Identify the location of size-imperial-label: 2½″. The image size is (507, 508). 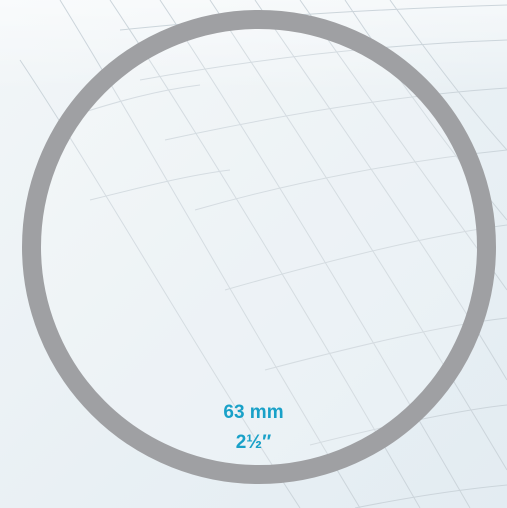
(253, 442).